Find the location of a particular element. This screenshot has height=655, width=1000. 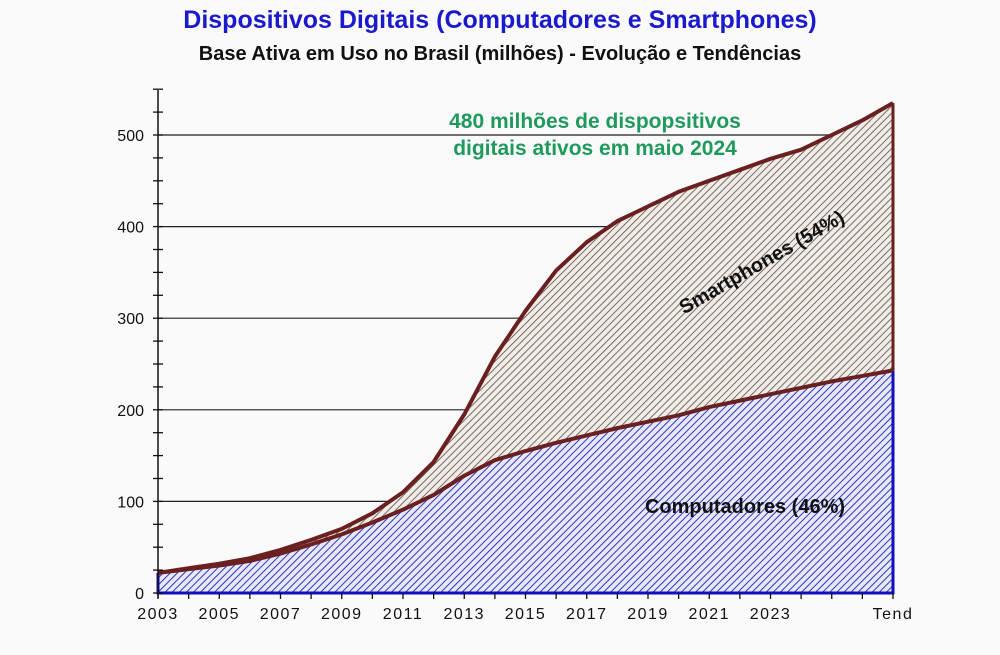

y-tick-label: 100 is located at coordinates (130, 502).